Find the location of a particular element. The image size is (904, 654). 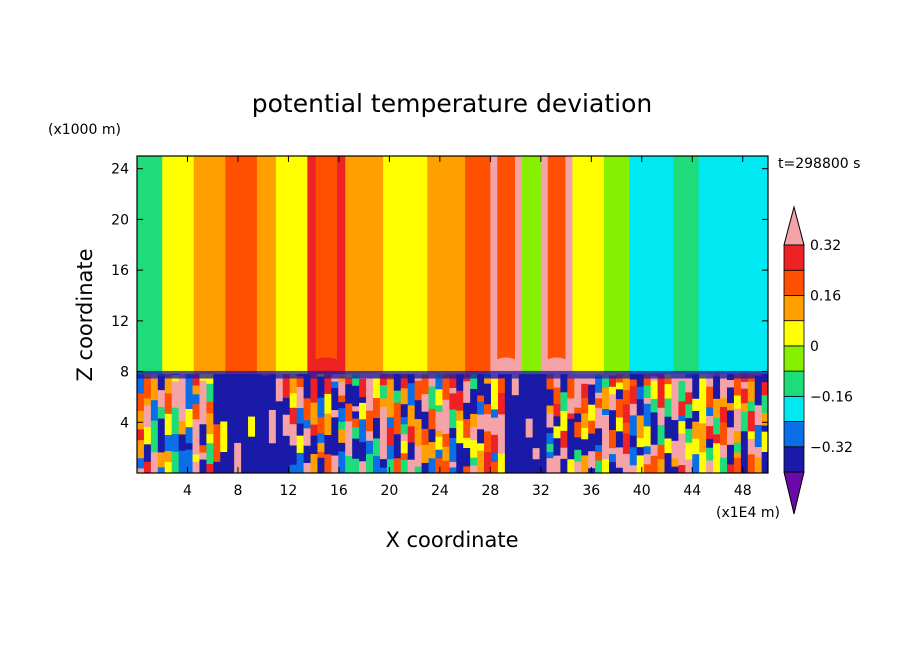

colorbar-label: 0 is located at coordinates (814, 347).